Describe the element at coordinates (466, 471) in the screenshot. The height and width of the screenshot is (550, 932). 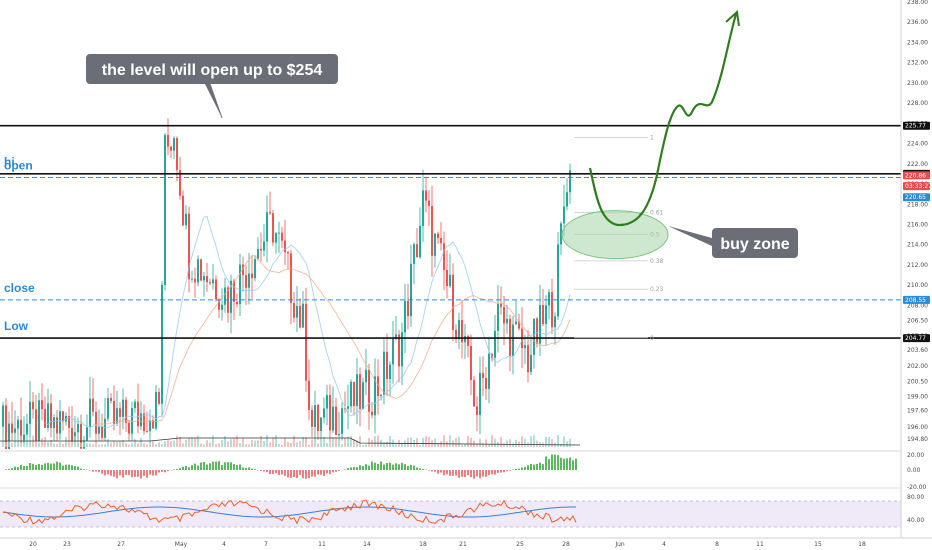
I see `histogram-pane: 20.00 0.00 -20.00` at that location.